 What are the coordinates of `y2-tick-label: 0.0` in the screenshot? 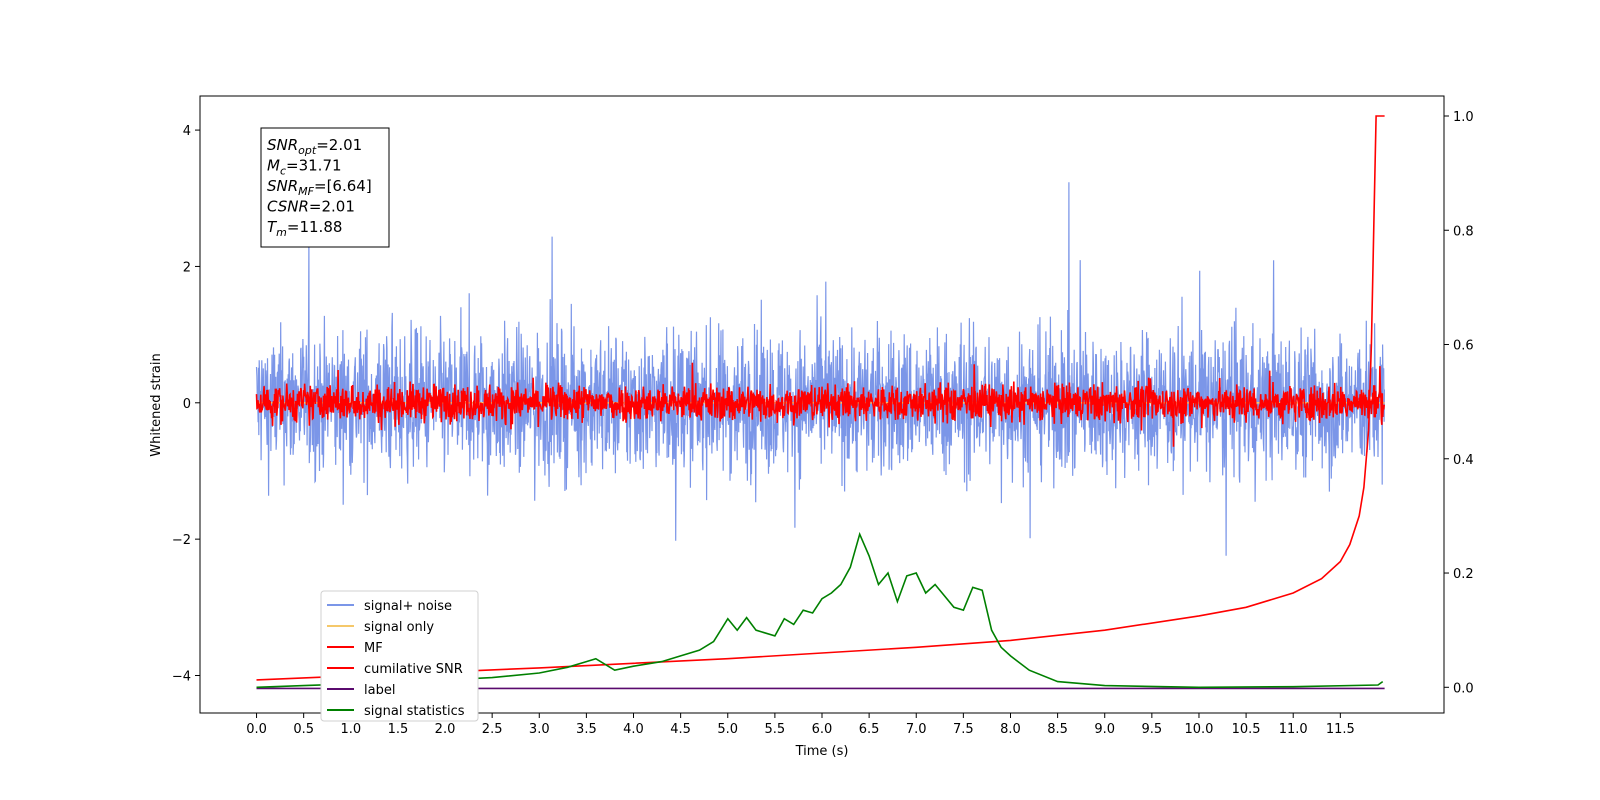 It's located at (1463, 688).